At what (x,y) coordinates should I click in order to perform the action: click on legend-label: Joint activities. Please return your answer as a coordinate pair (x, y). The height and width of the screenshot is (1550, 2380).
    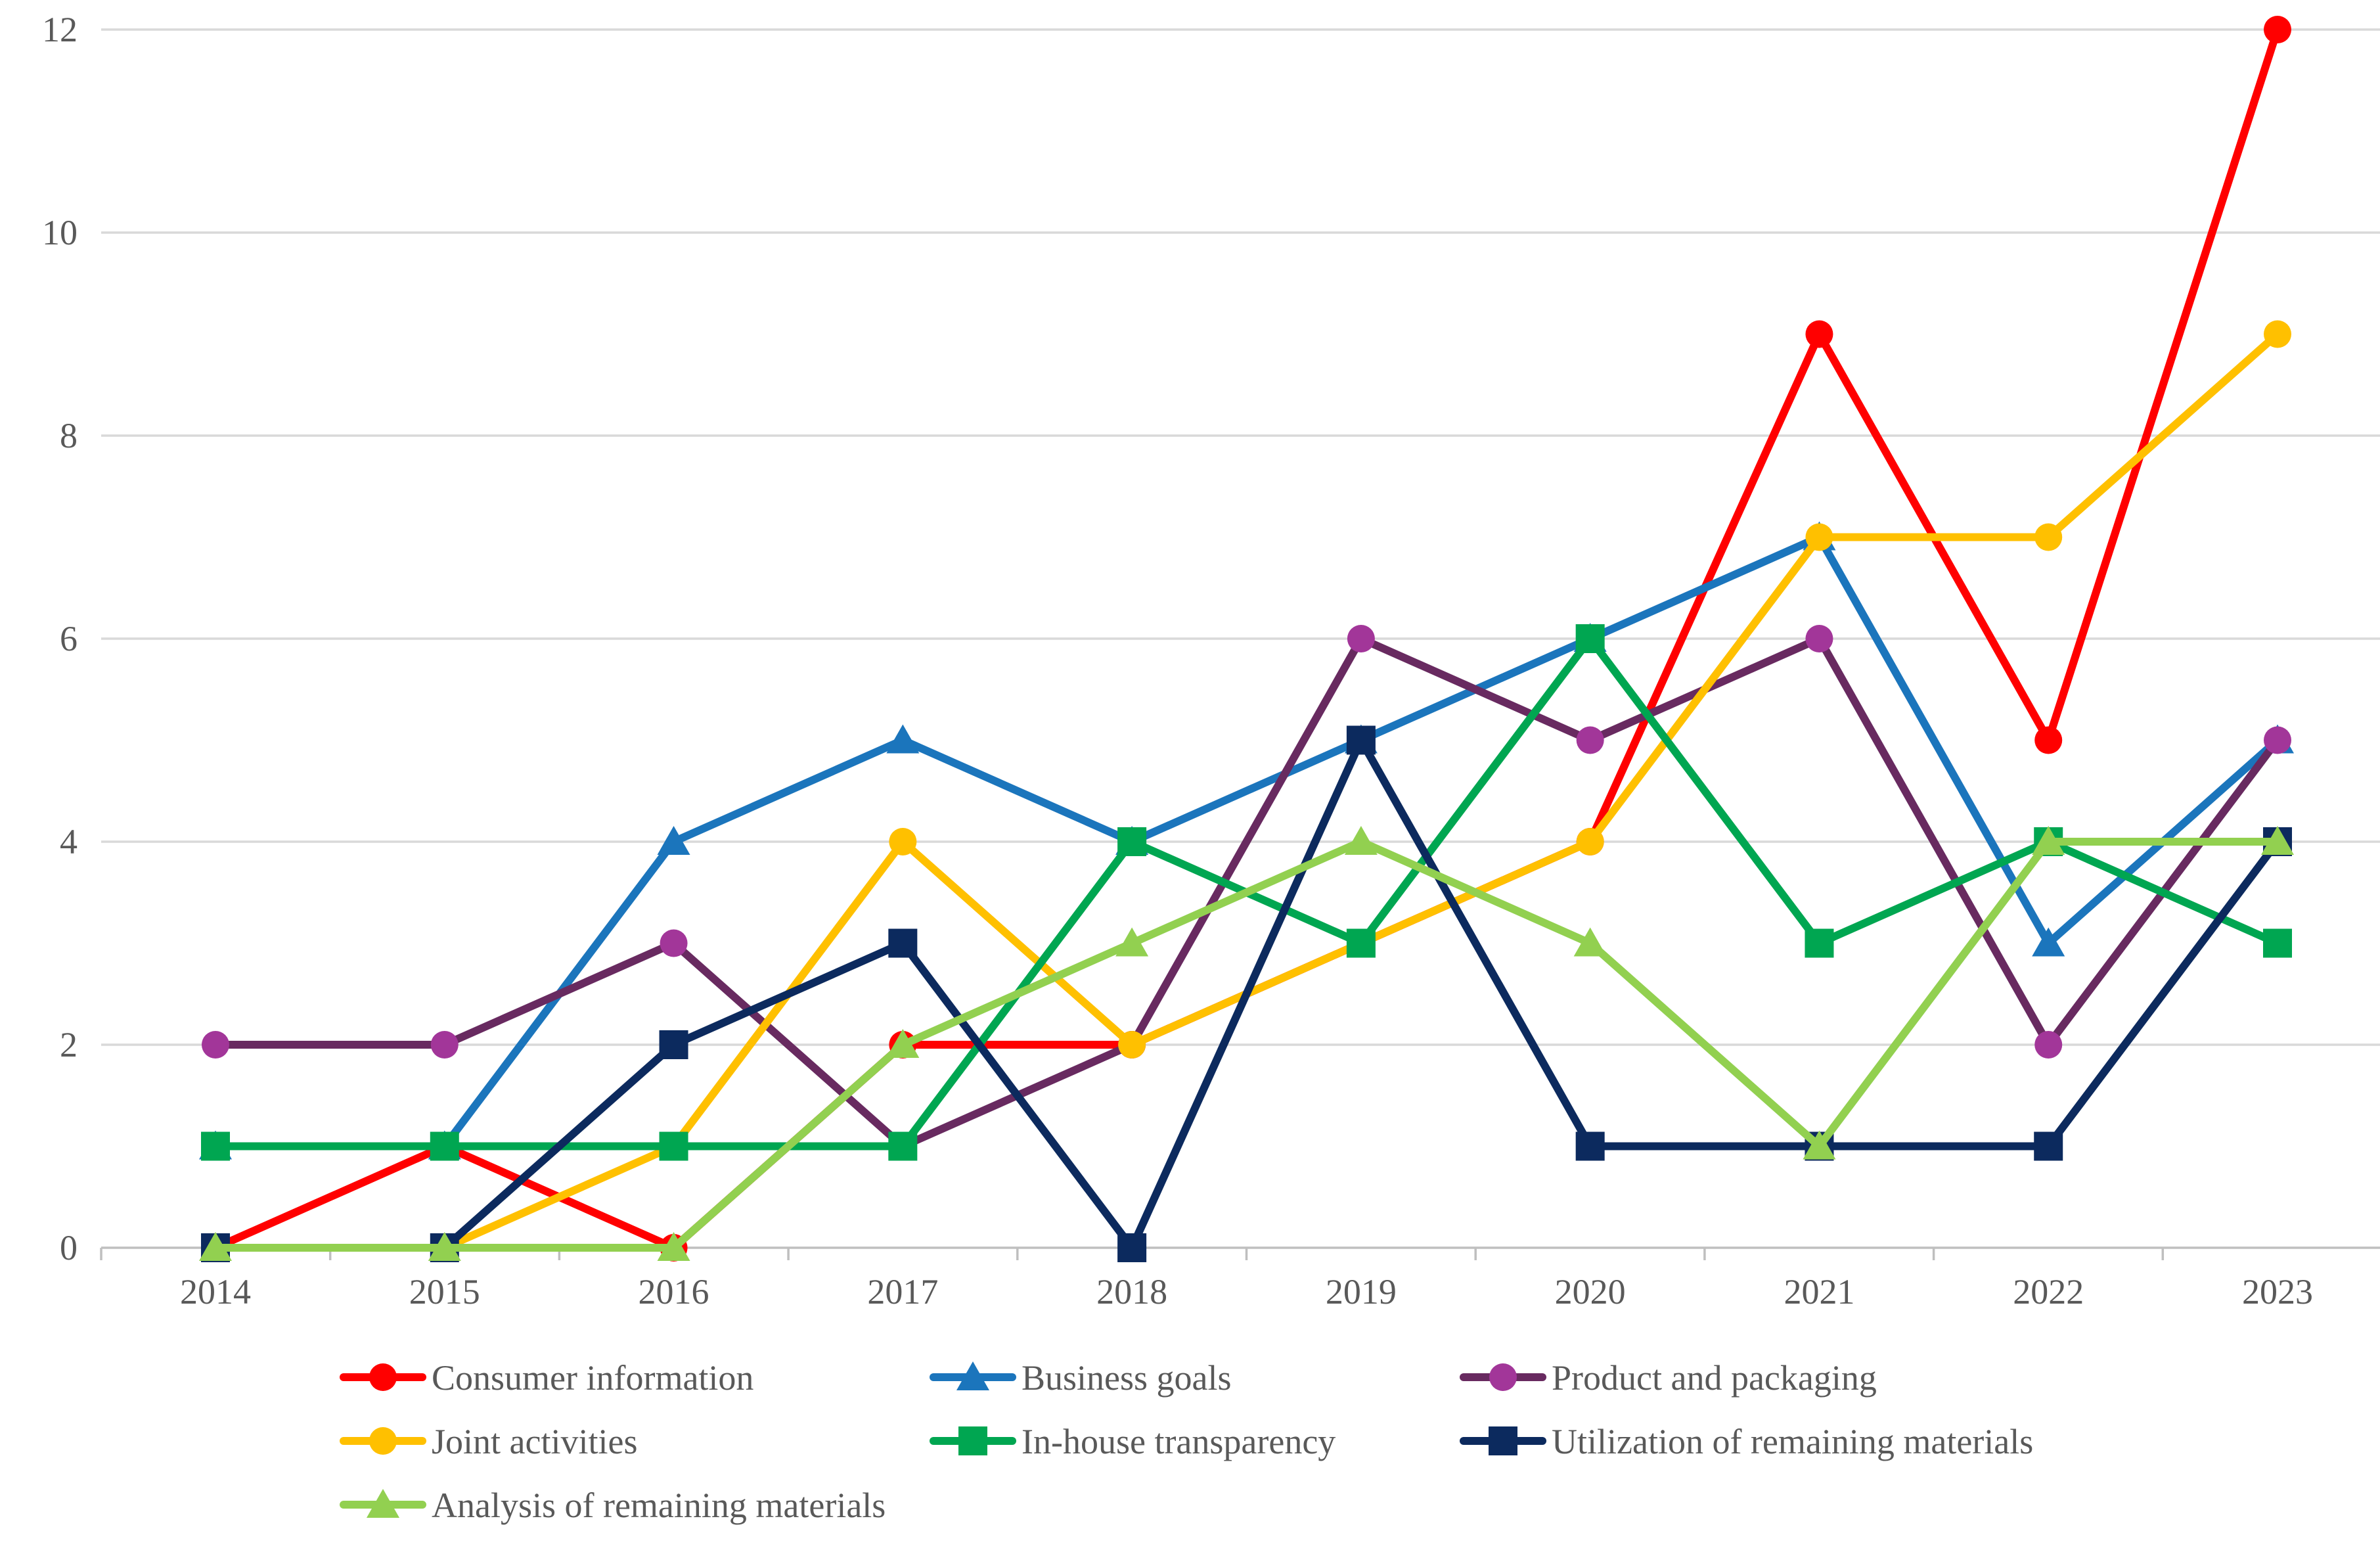
    Looking at the image, I should click on (534, 1441).